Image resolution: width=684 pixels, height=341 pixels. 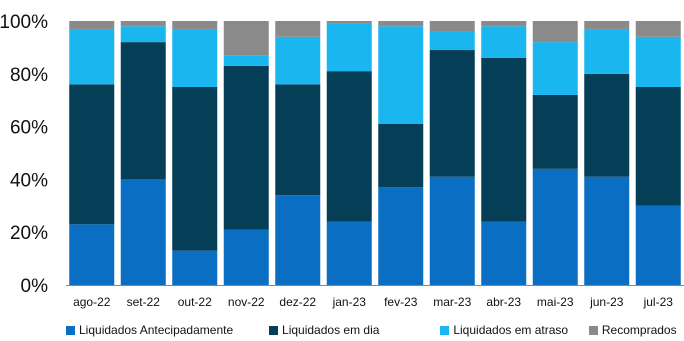 What do you see at coordinates (156, 330) in the screenshot?
I see `legend-label: Liquidados Antecipadamente` at bounding box center [156, 330].